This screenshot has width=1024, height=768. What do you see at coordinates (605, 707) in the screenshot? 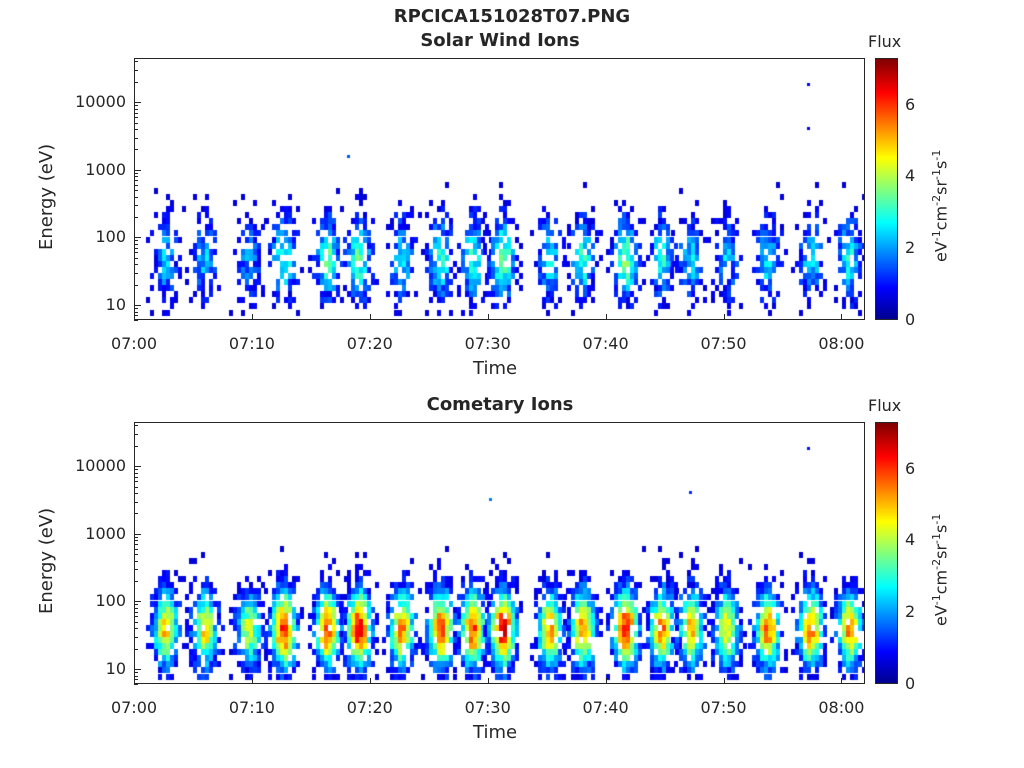
I see `x-tick-label: 07:40` at bounding box center [605, 707].